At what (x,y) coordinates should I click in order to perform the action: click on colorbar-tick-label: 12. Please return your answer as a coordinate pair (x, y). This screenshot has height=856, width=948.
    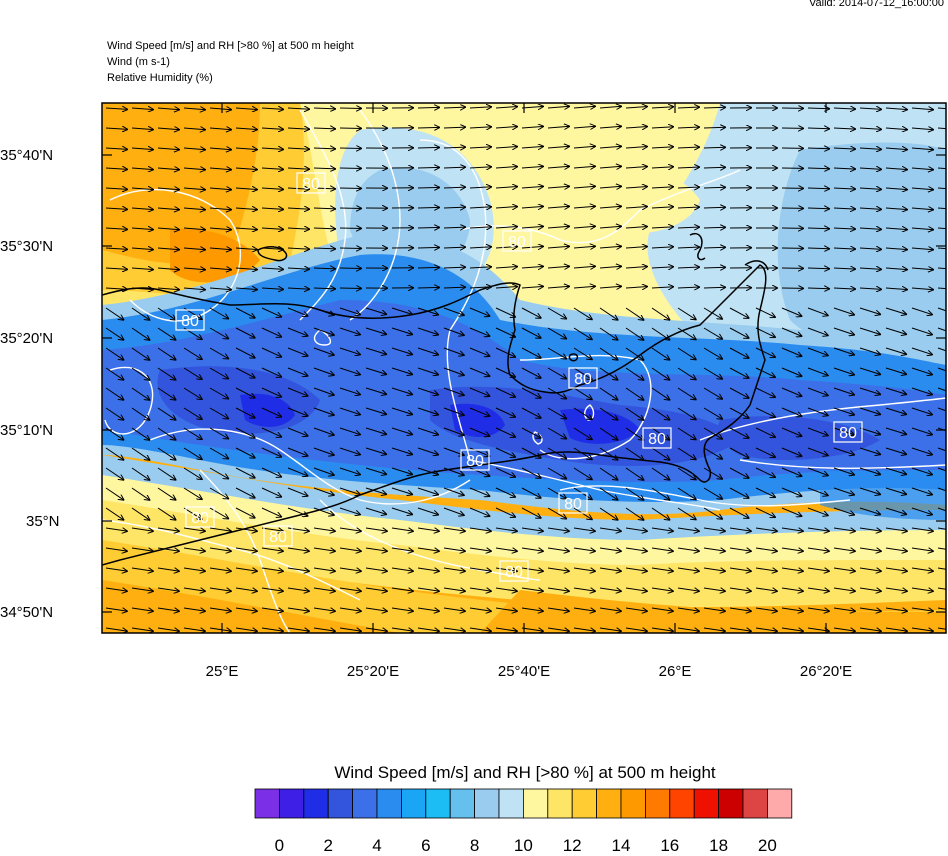
    Looking at the image, I should click on (572, 846).